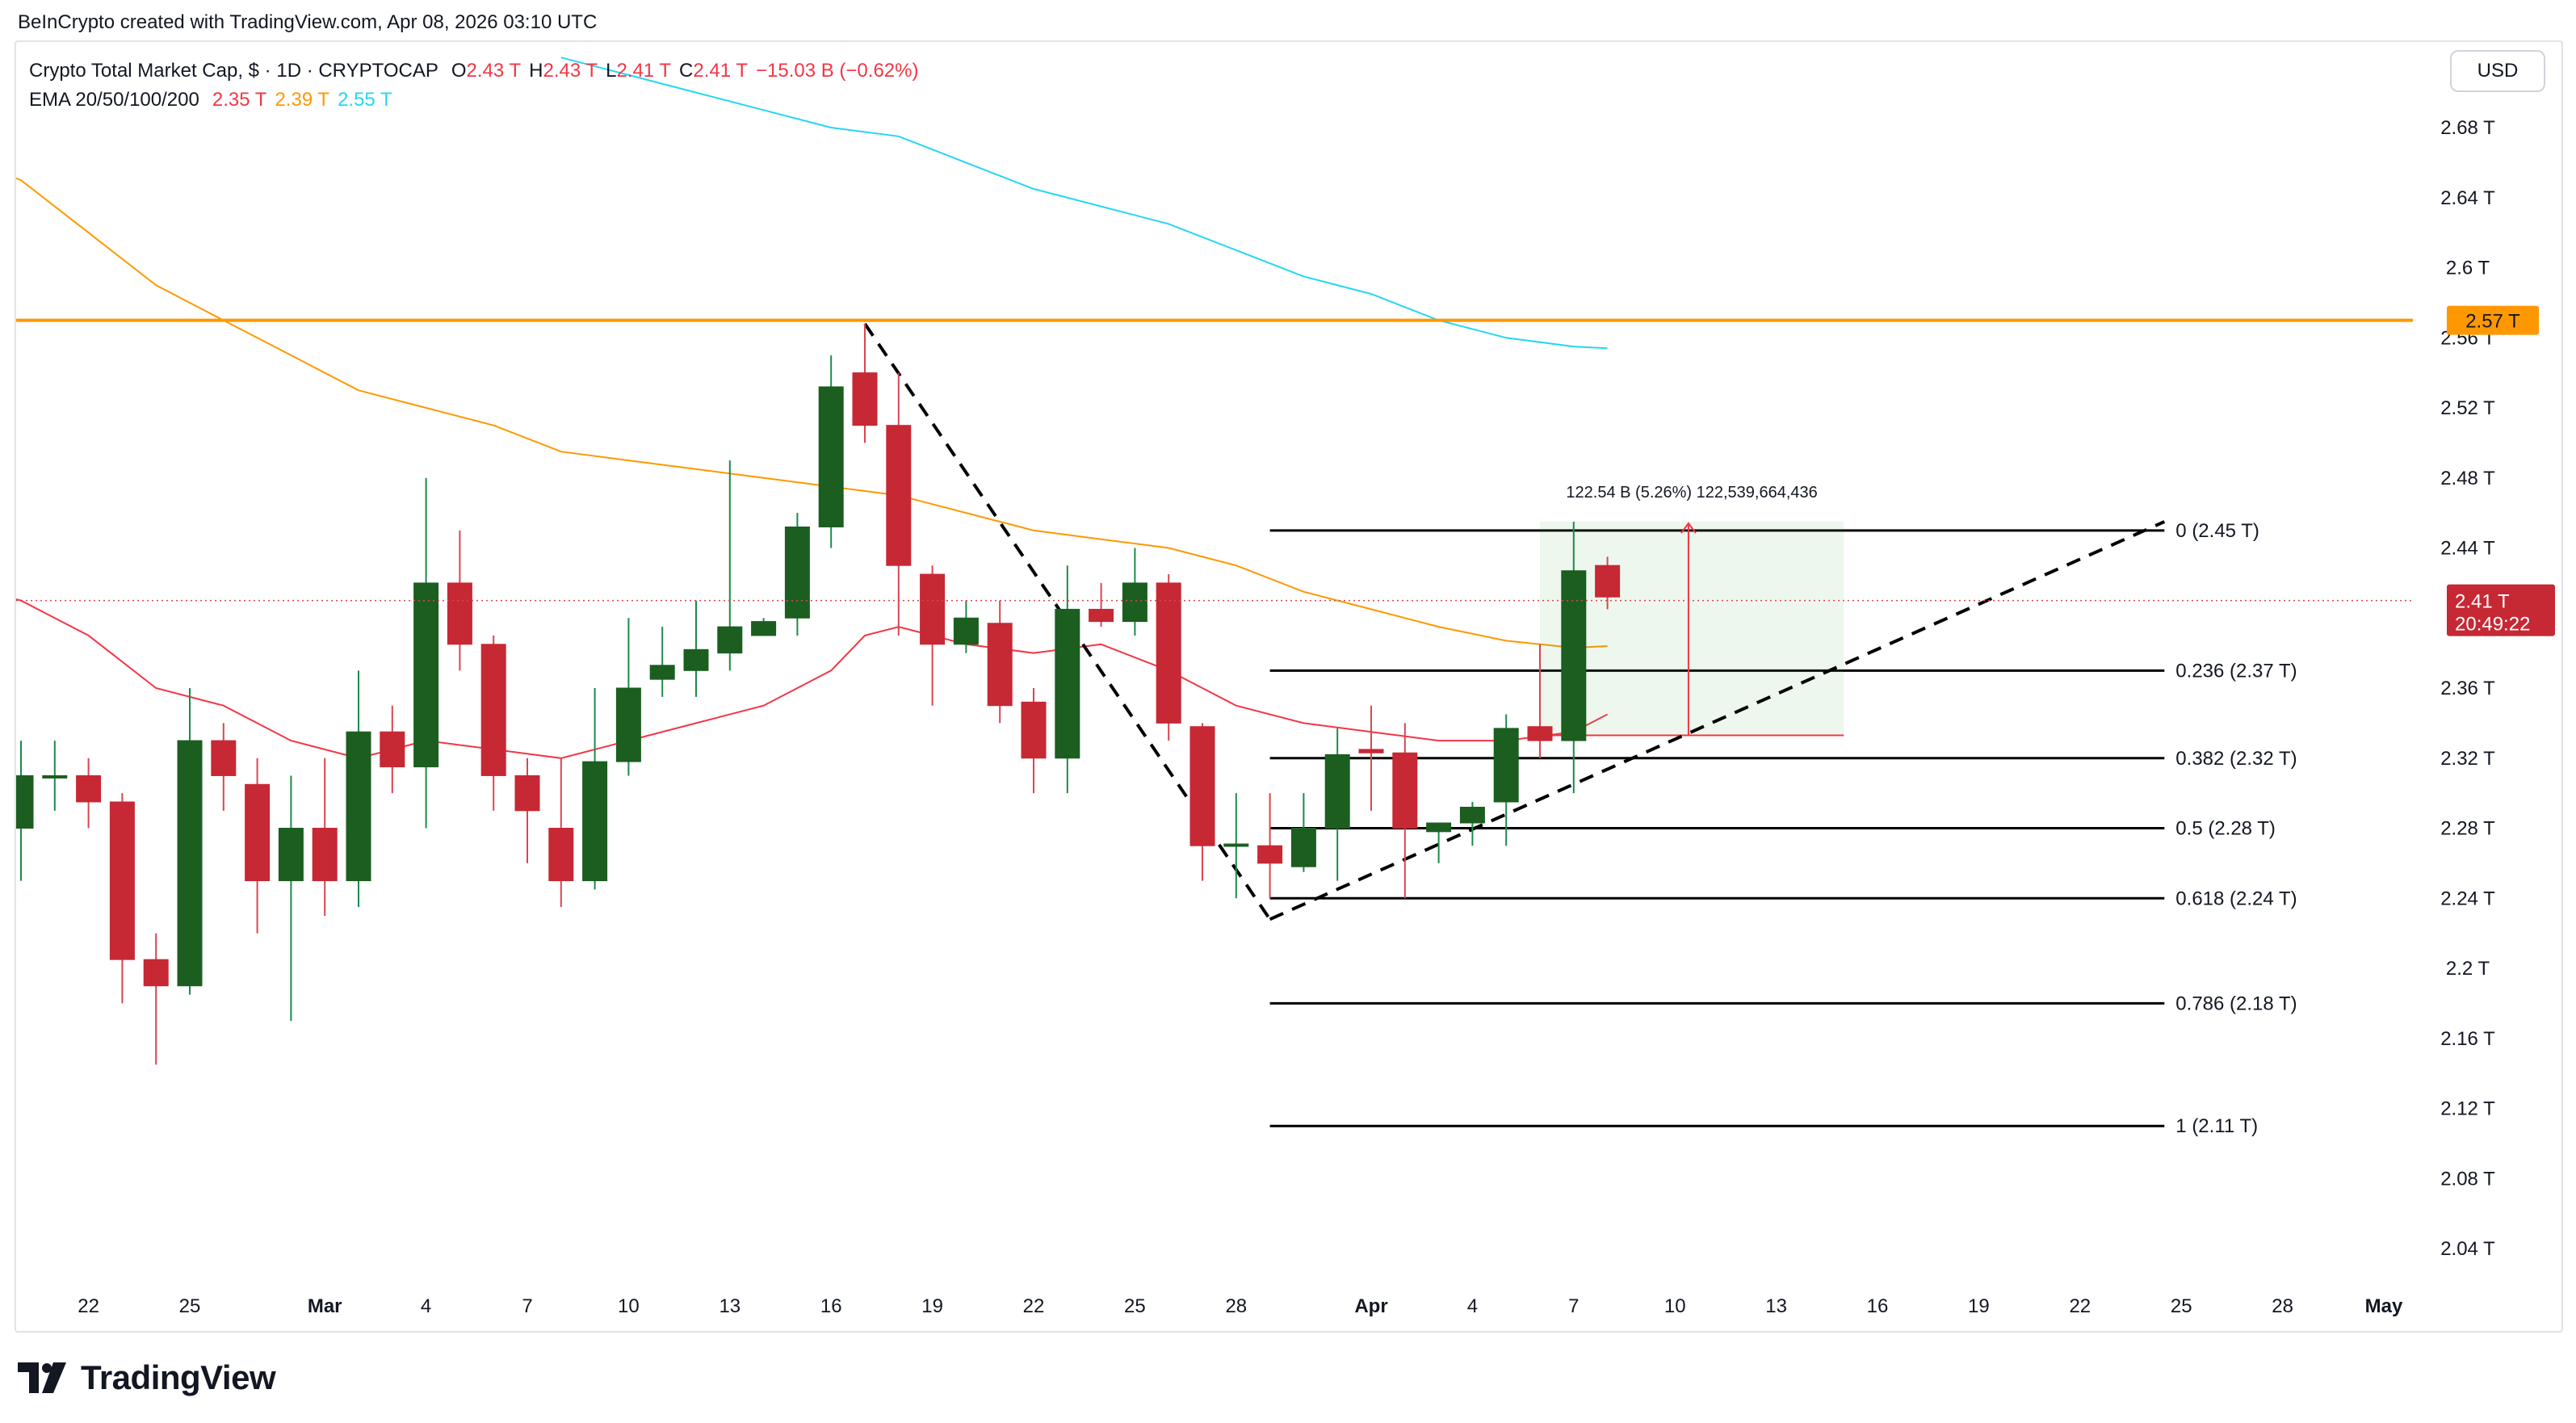 The image size is (2576, 1423). I want to click on currency-button: USD, so click(2497, 71).